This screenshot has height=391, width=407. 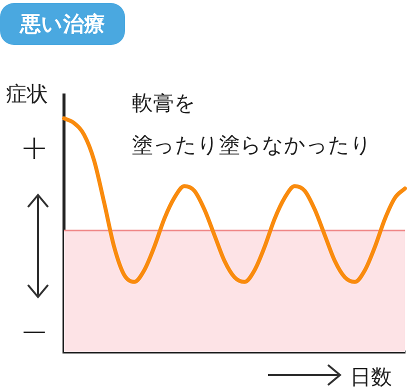 What do you see at coordinates (252, 145) in the screenshot?
I see `annotation: 塗ったり塗らなかったり` at bounding box center [252, 145].